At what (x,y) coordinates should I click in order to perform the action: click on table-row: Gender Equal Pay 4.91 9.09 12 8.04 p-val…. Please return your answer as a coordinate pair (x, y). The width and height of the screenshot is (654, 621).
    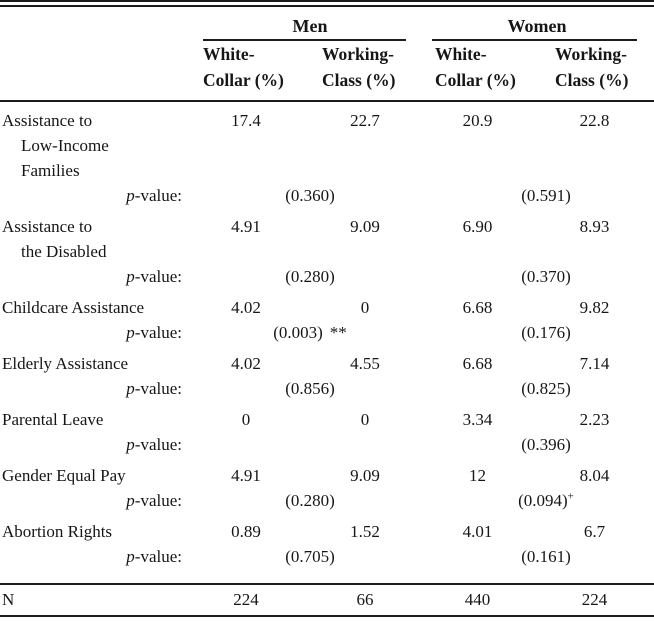
    Looking at the image, I should click on (327, 488).